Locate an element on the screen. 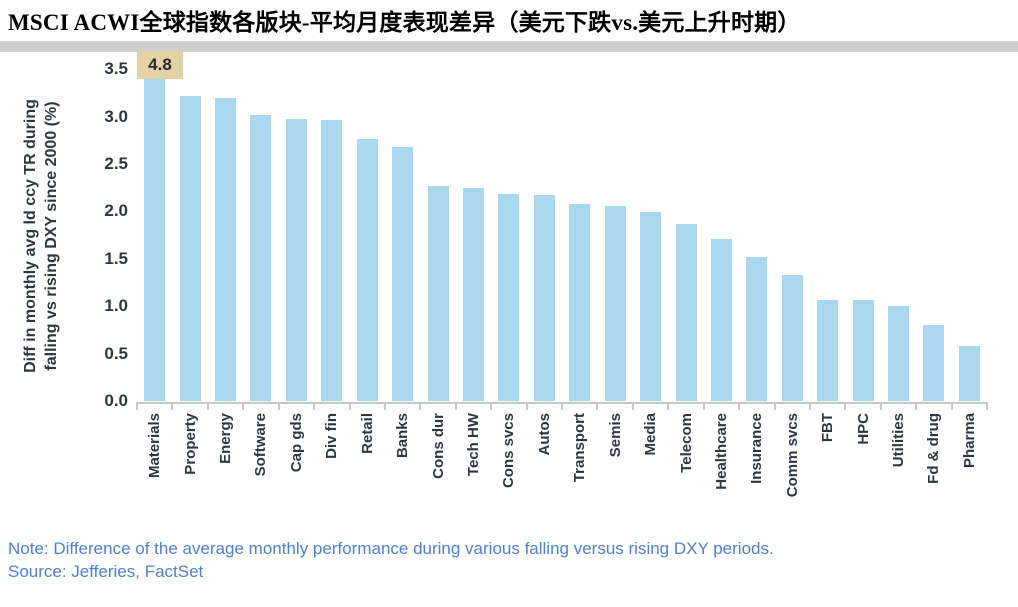 The width and height of the screenshot is (1018, 607). bar-slot-fd-drug is located at coordinates (933, 226).